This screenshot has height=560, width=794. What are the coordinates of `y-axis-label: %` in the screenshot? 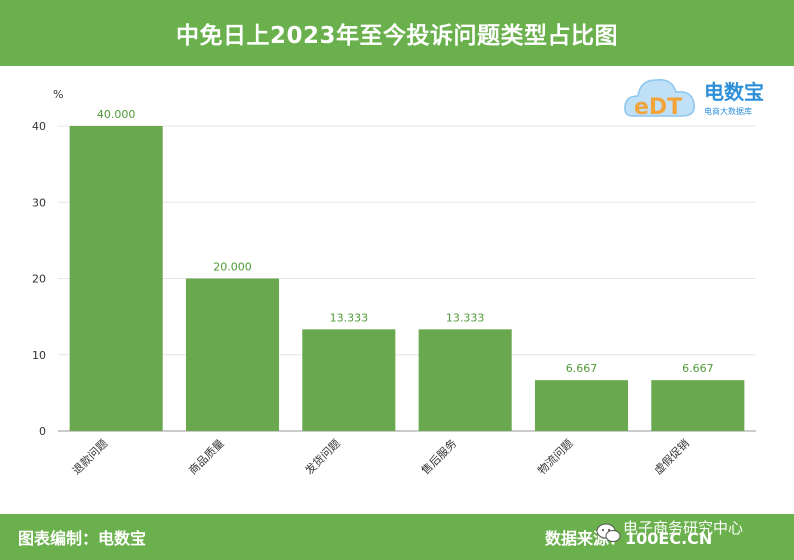 It's located at (58, 94).